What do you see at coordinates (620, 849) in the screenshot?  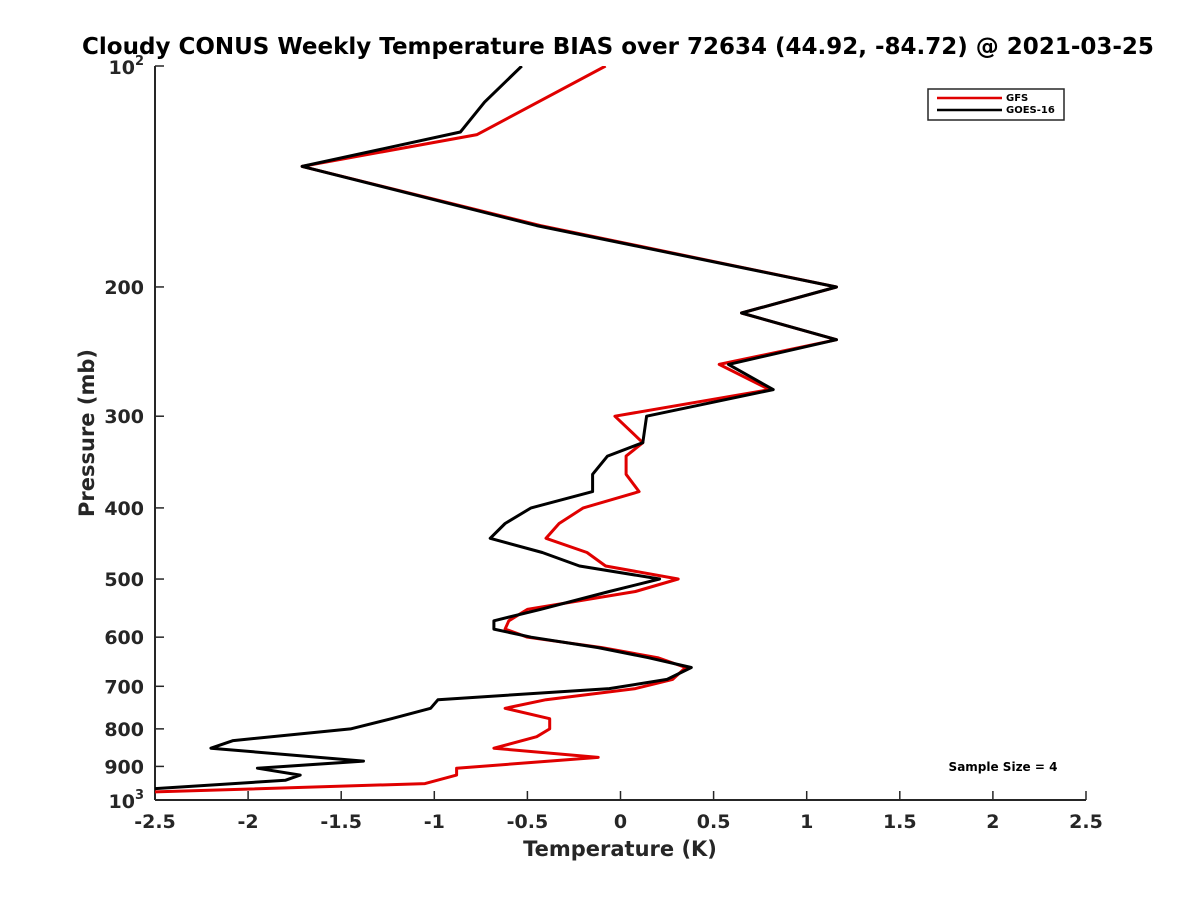 I see `x-axis-label: Temperature (K)` at bounding box center [620, 849].